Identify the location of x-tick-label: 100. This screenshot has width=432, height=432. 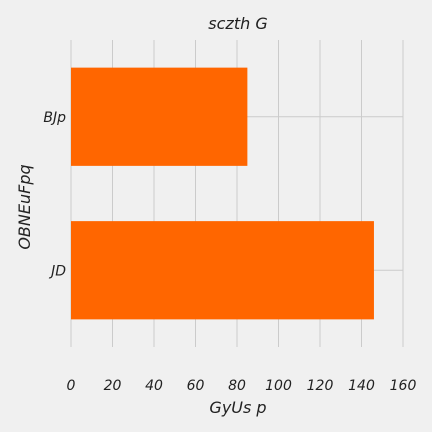
(278, 386).